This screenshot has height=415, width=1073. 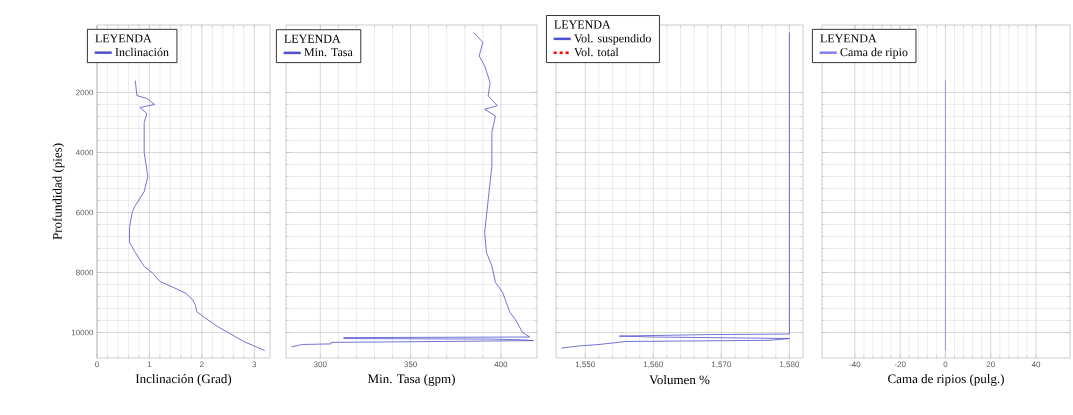 What do you see at coordinates (197, 215) in the screenshot?
I see `line-series` at bounding box center [197, 215].